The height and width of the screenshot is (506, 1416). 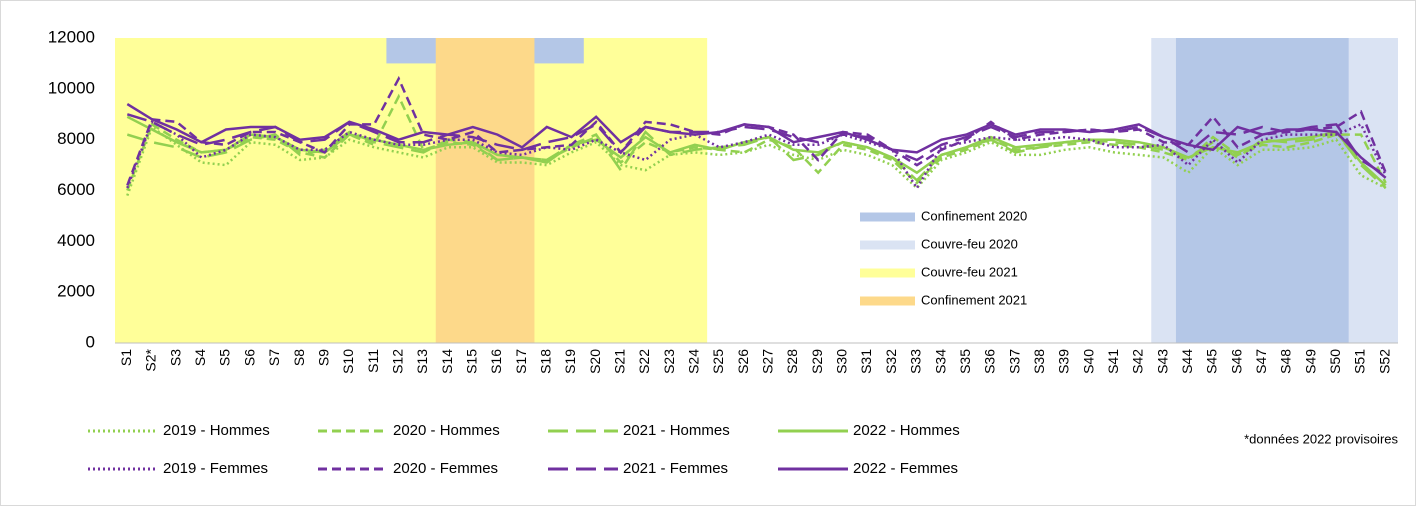 I want to click on x-tick-label: S32, so click(x=891, y=361).